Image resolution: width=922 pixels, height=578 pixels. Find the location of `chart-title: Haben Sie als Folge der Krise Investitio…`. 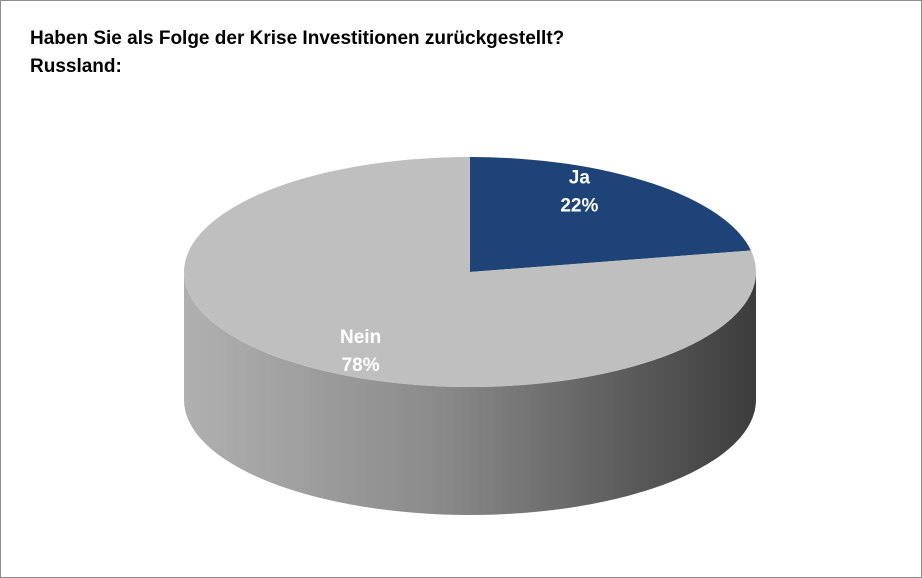

chart-title: Haben Sie als Folge der Krise Investitio… is located at coordinates (297, 38).